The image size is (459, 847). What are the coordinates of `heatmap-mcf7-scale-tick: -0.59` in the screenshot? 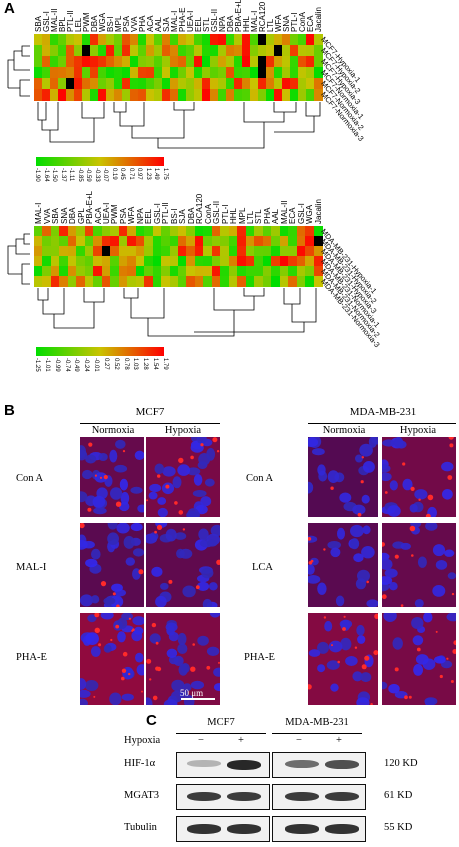 It's located at (88, 175).